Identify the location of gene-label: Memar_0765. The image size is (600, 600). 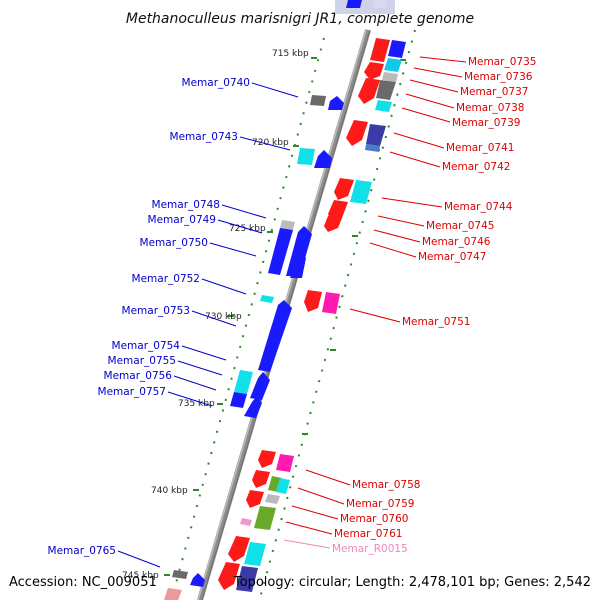
(82, 551).